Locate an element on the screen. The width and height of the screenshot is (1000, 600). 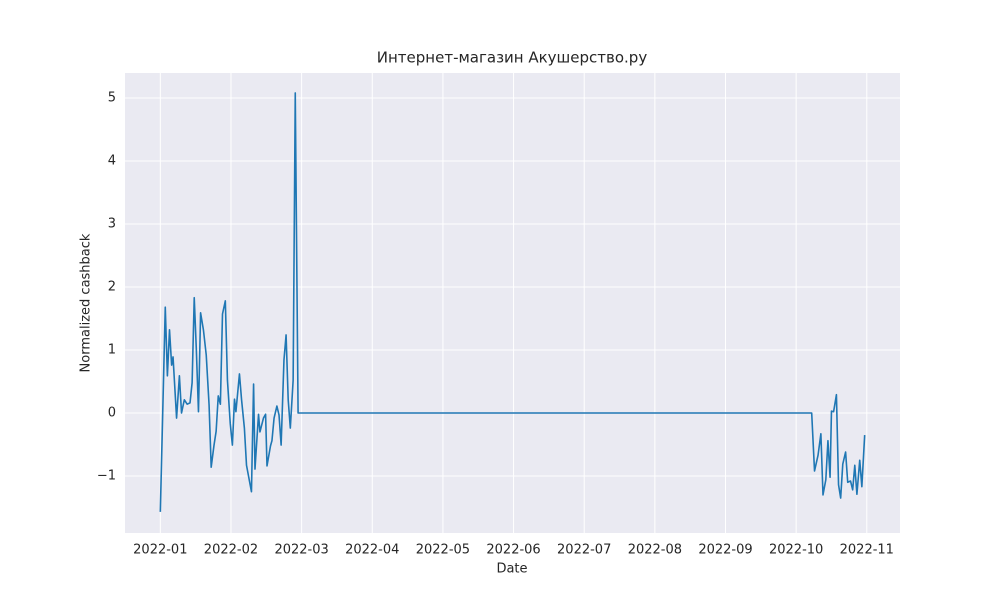
y-tick-label: 3 is located at coordinates (112, 224).